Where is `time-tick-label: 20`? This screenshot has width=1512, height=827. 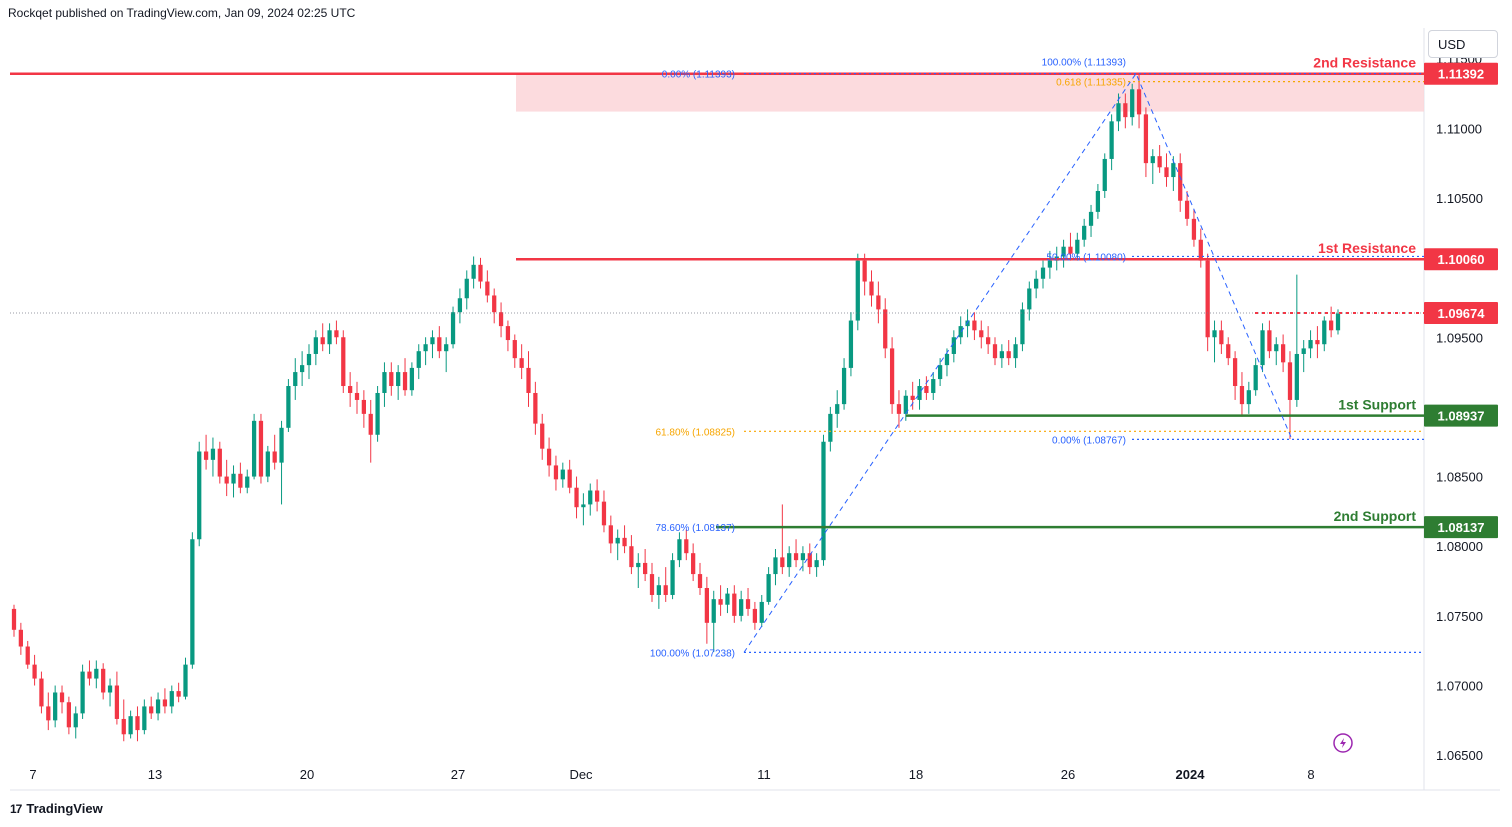 time-tick-label: 20 is located at coordinates (307, 774).